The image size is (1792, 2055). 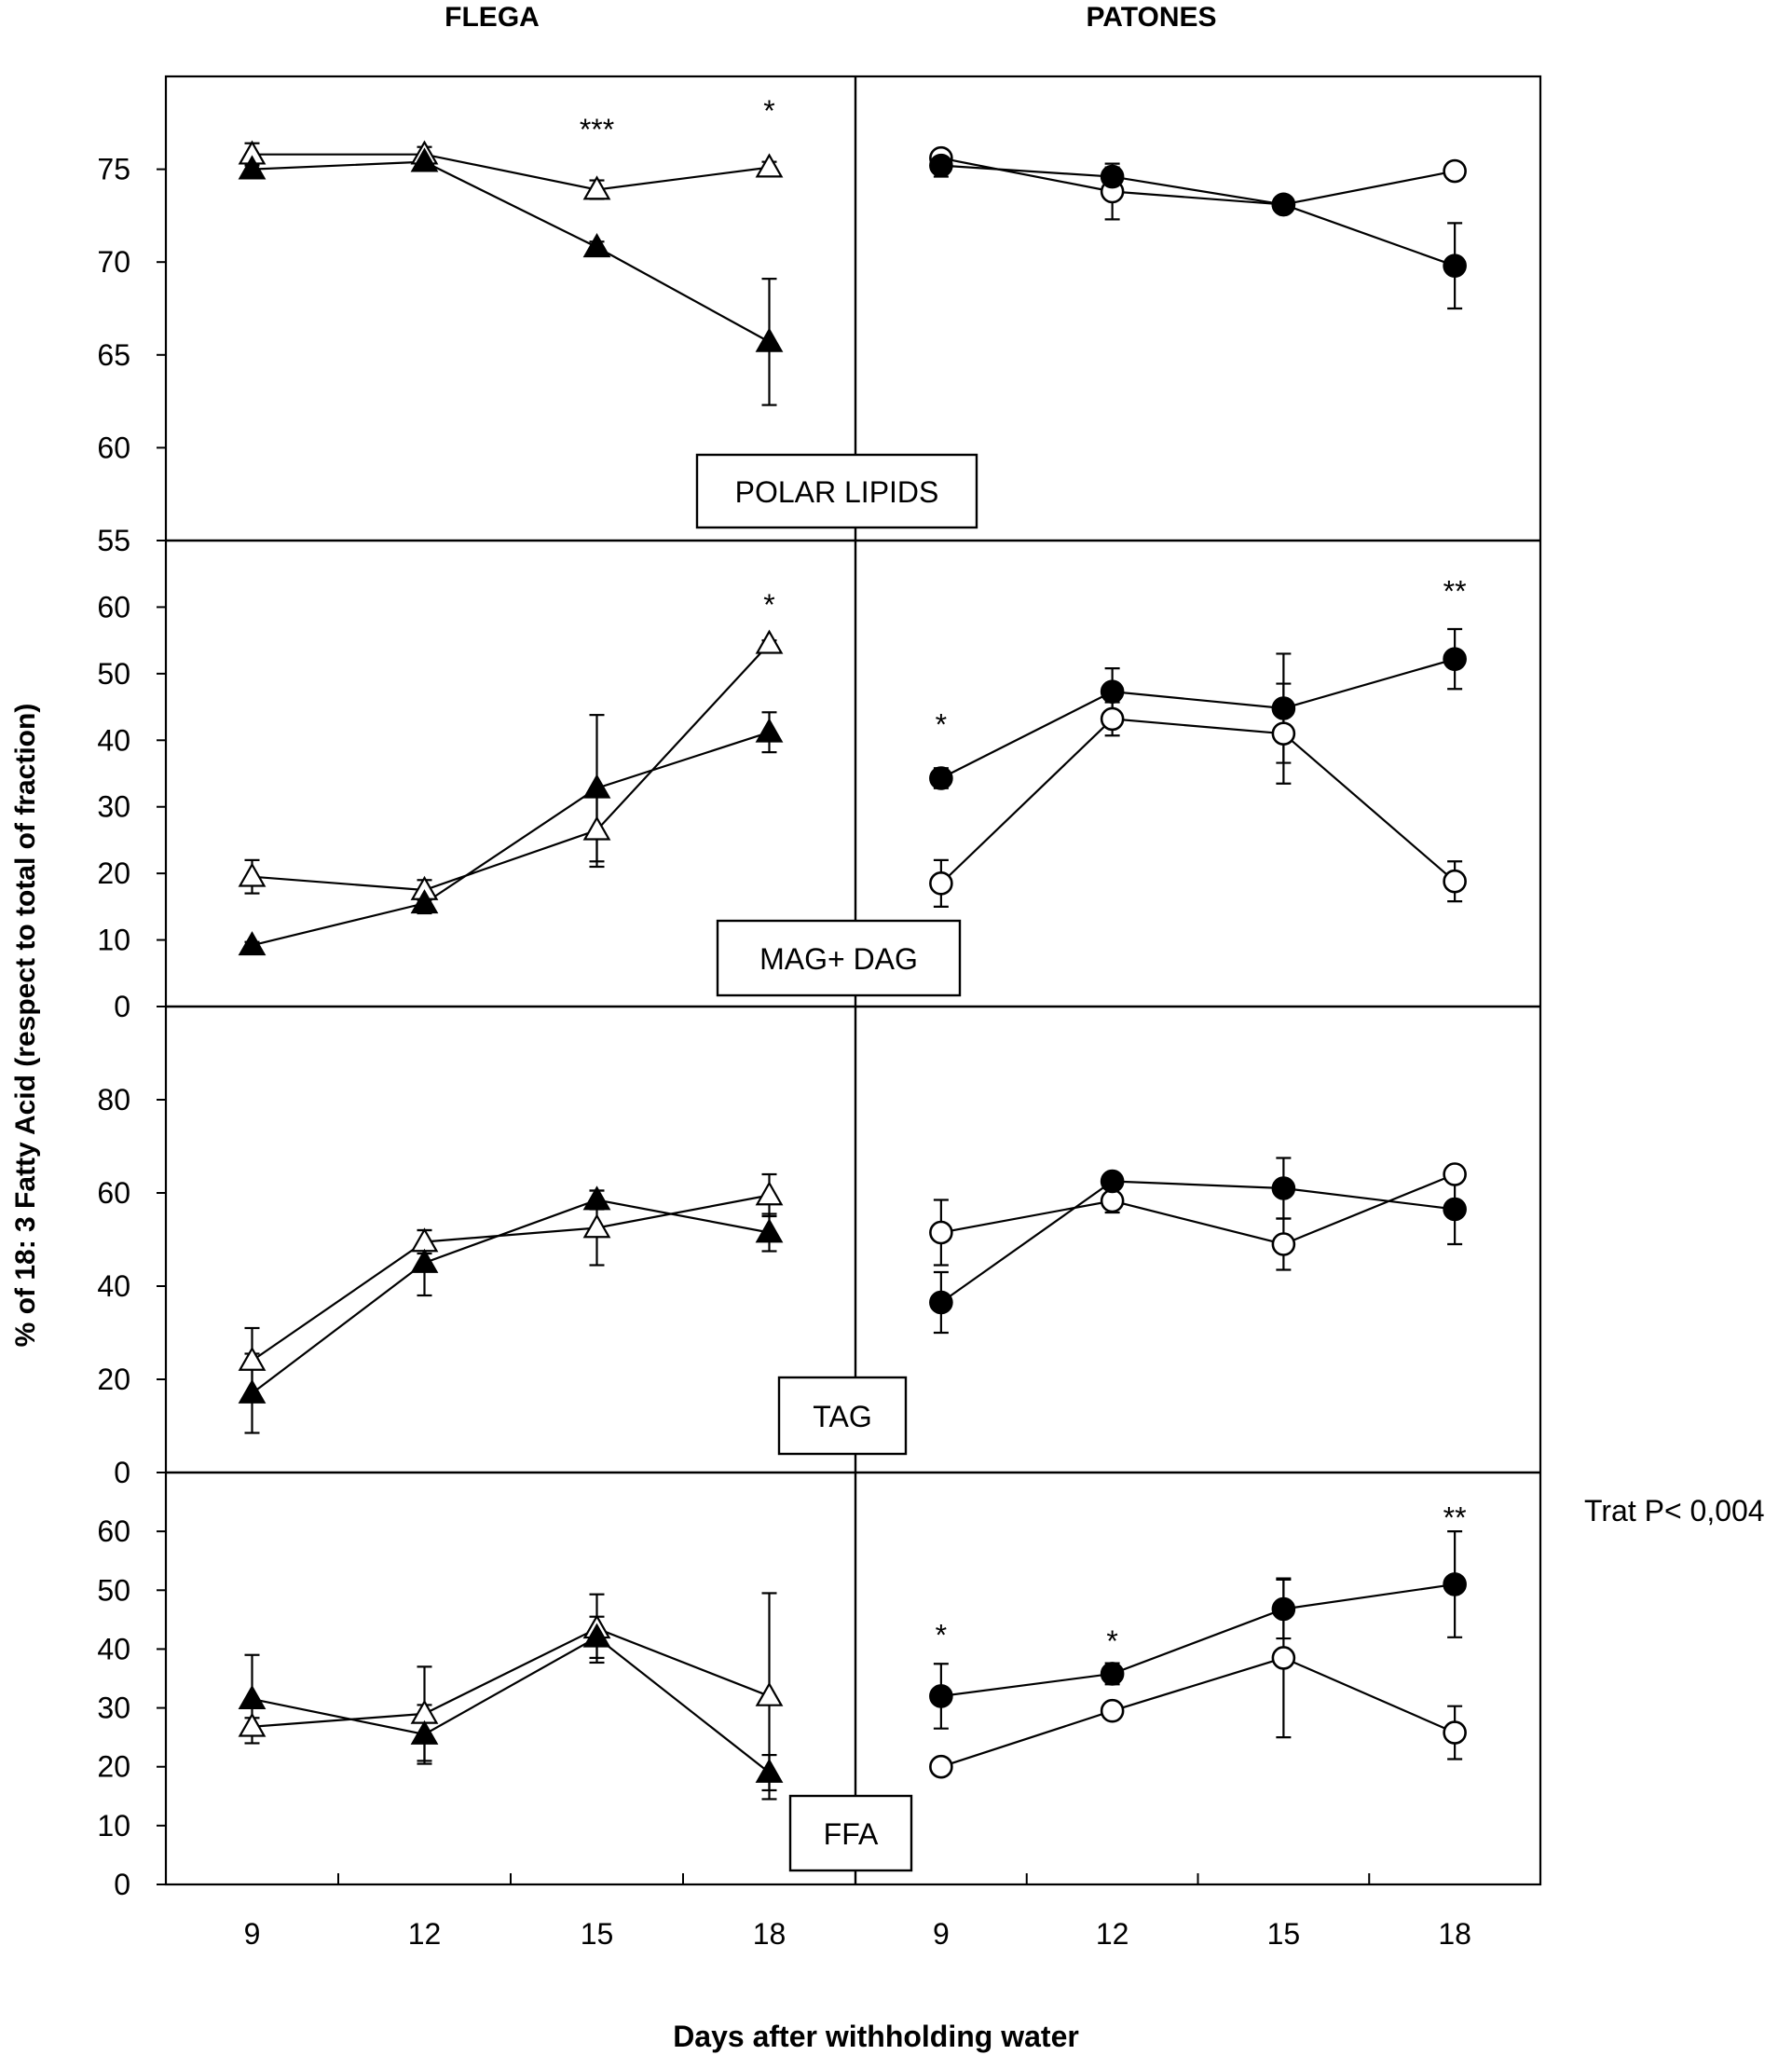 I want to click on column-header-flega: FLEGA, so click(x=492, y=17).